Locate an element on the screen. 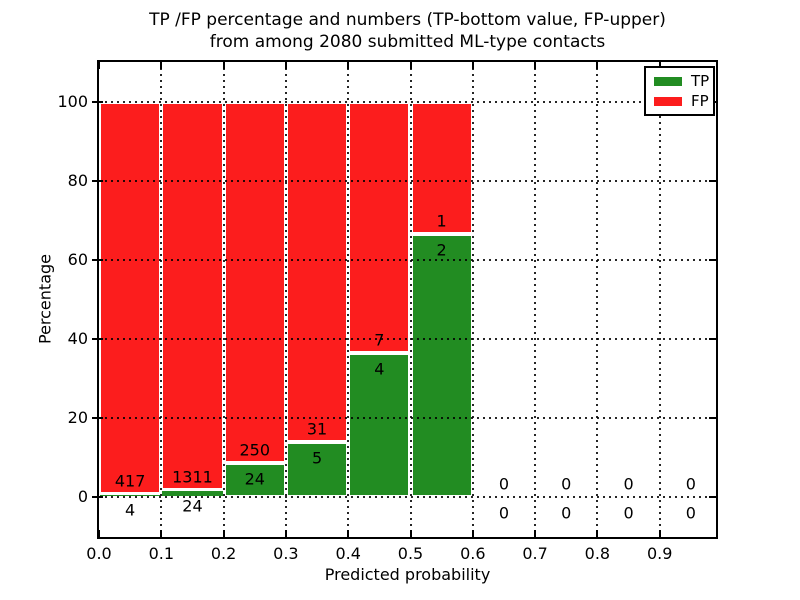 The height and width of the screenshot is (600, 800). x-tick-label: 0.7 is located at coordinates (535, 553).